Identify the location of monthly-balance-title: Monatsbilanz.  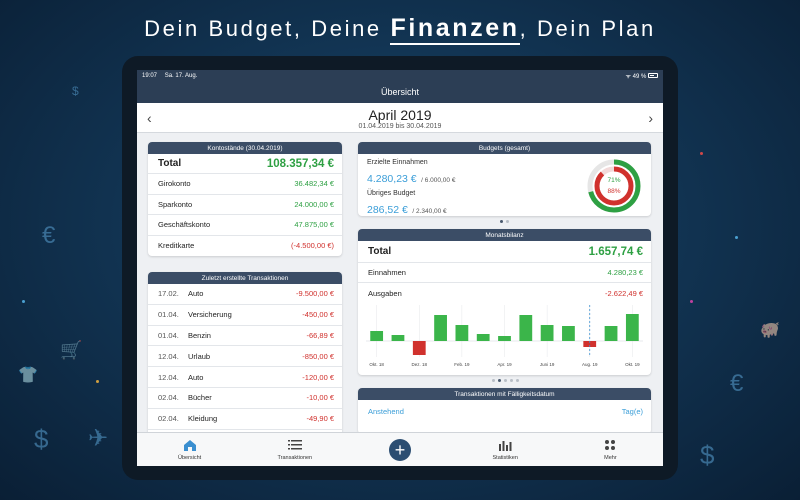
(504, 235).